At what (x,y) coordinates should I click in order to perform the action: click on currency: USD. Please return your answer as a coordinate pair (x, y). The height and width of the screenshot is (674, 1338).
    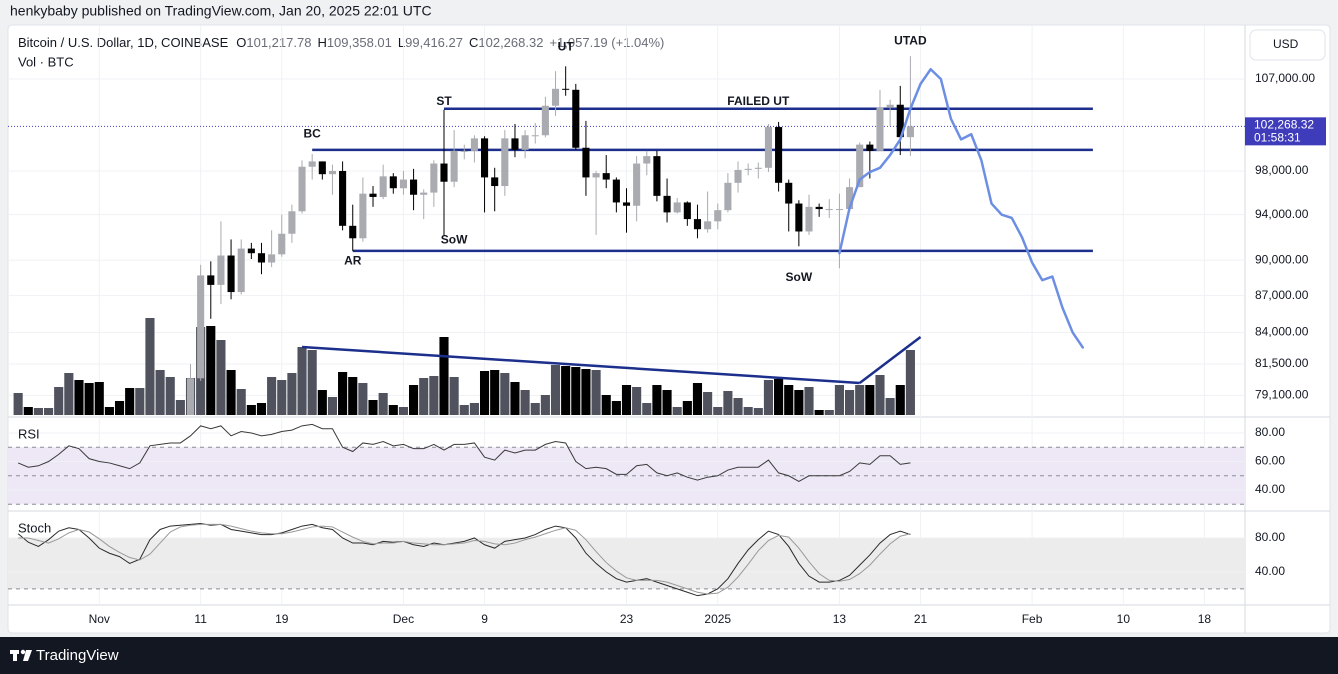
    Looking at the image, I should click on (1286, 44).